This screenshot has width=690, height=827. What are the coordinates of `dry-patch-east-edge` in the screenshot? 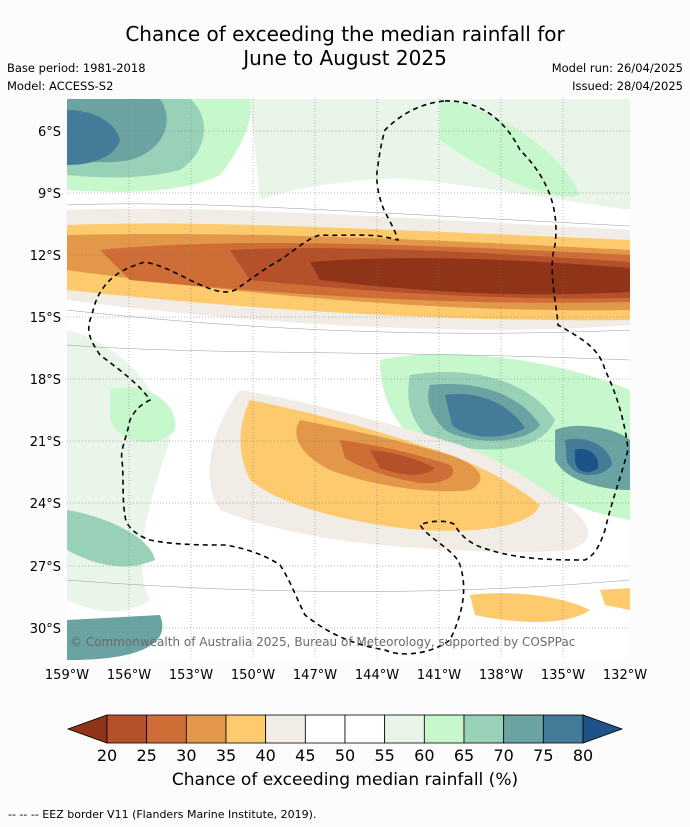 It's located at (615, 599).